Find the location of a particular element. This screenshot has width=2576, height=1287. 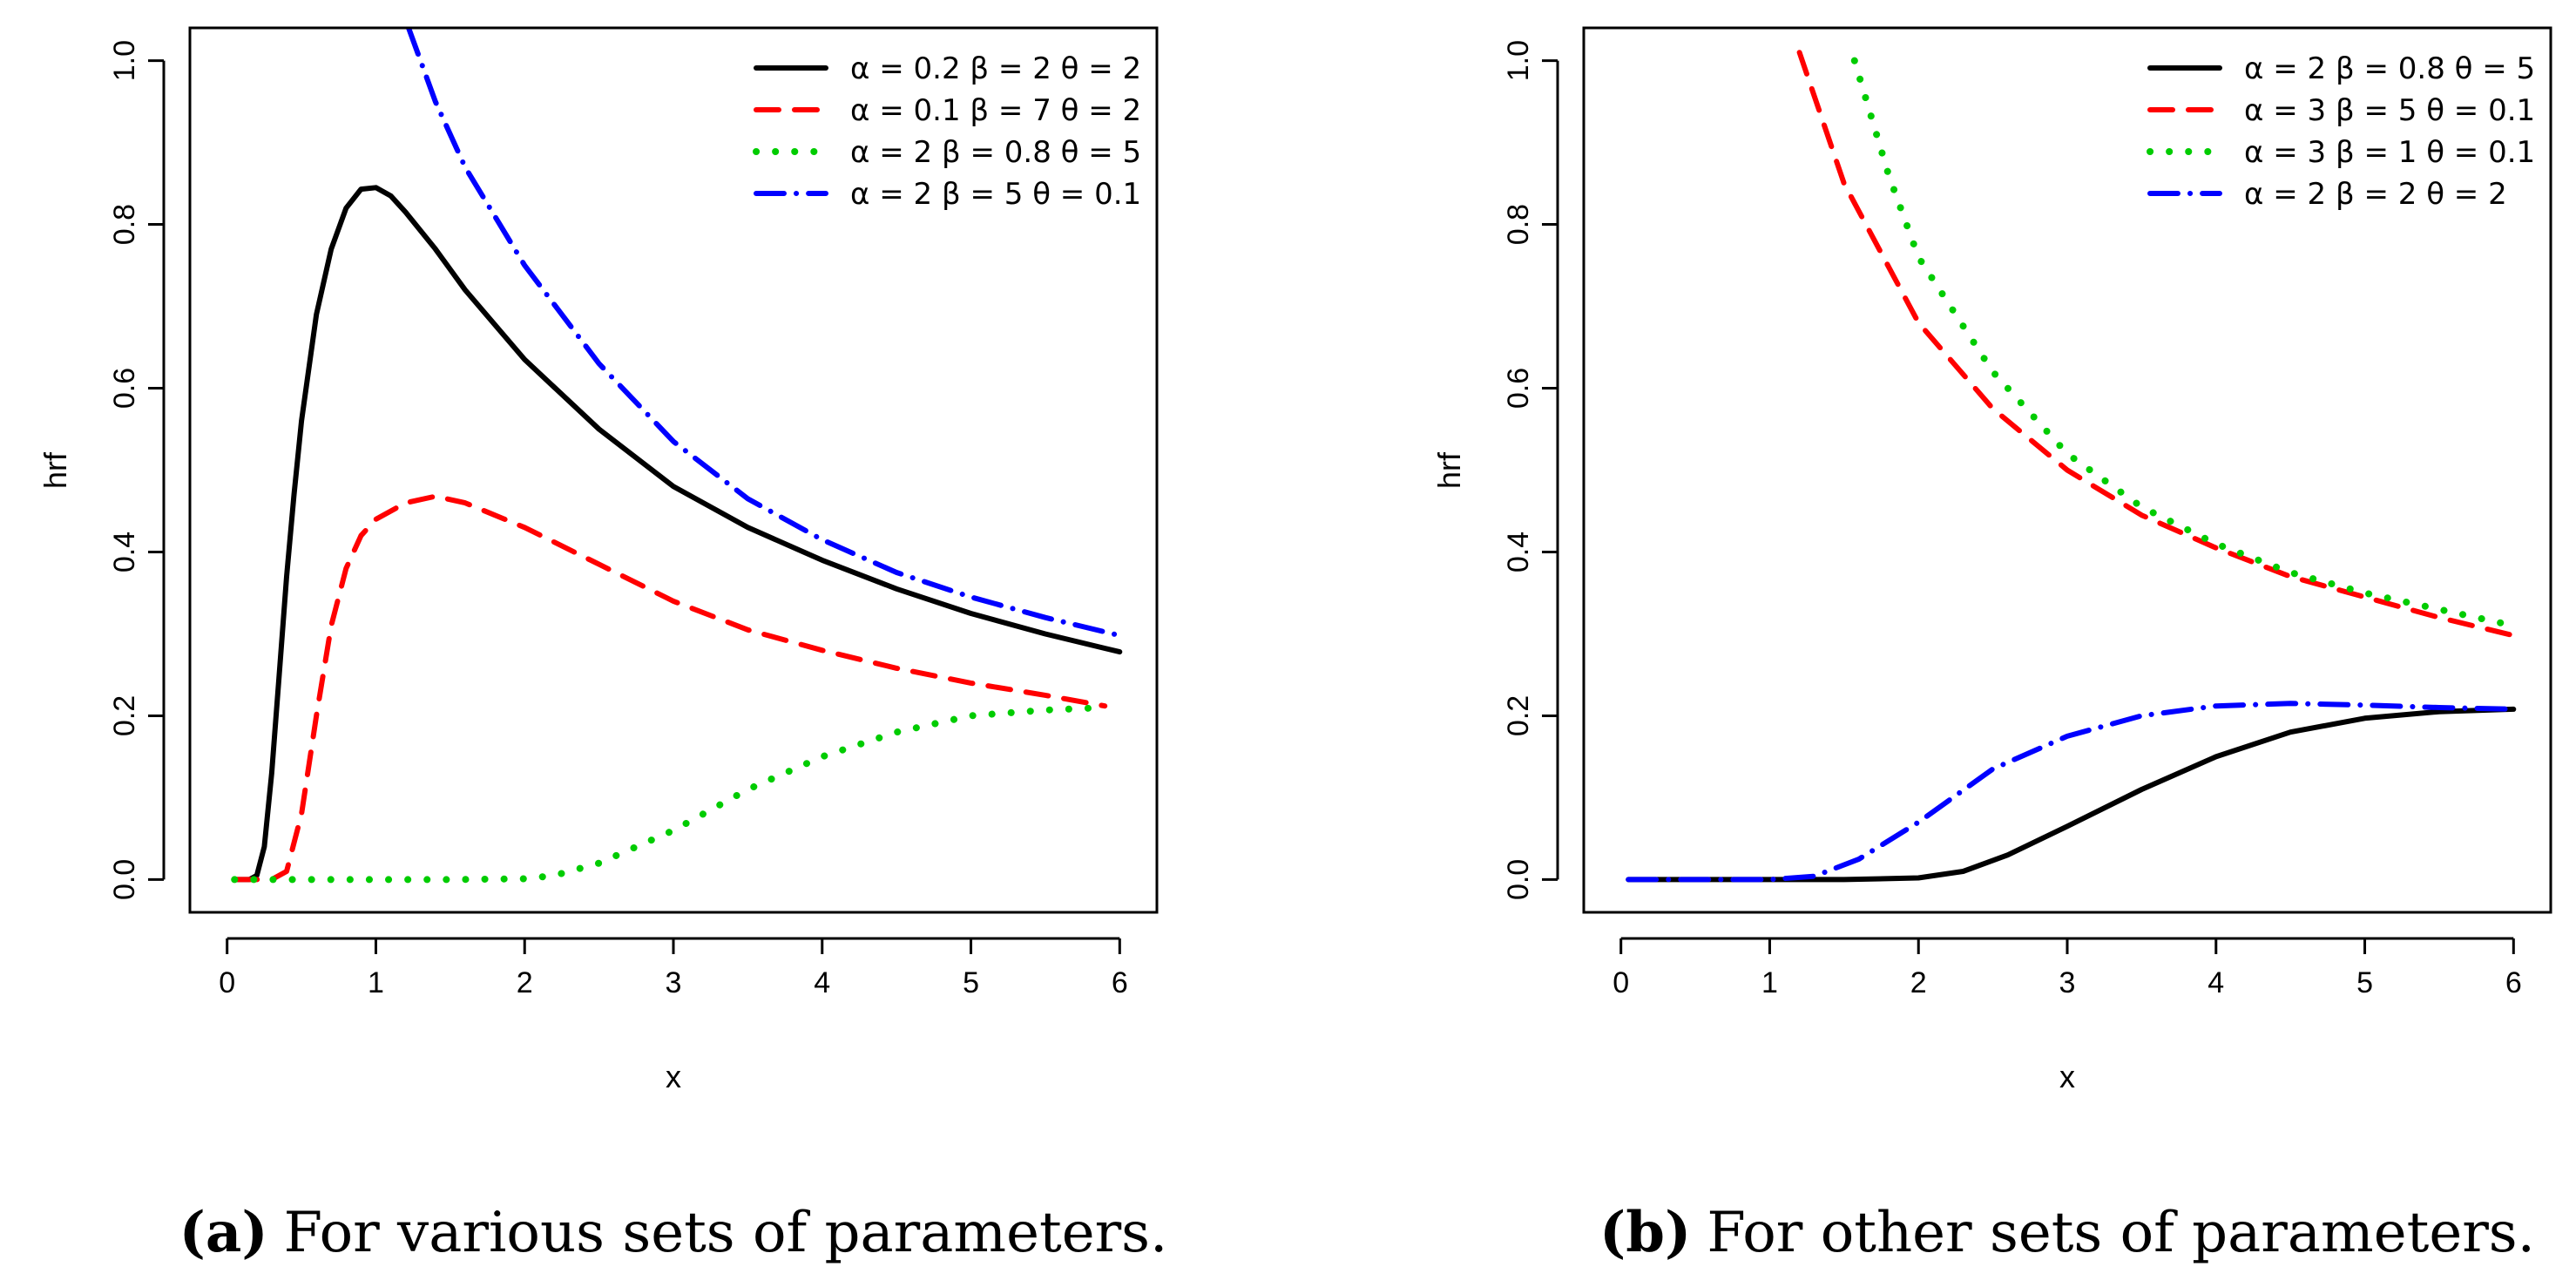

legend-label-1: α = 2 β = 0.8 θ = 5 is located at coordinates (2389, 68).